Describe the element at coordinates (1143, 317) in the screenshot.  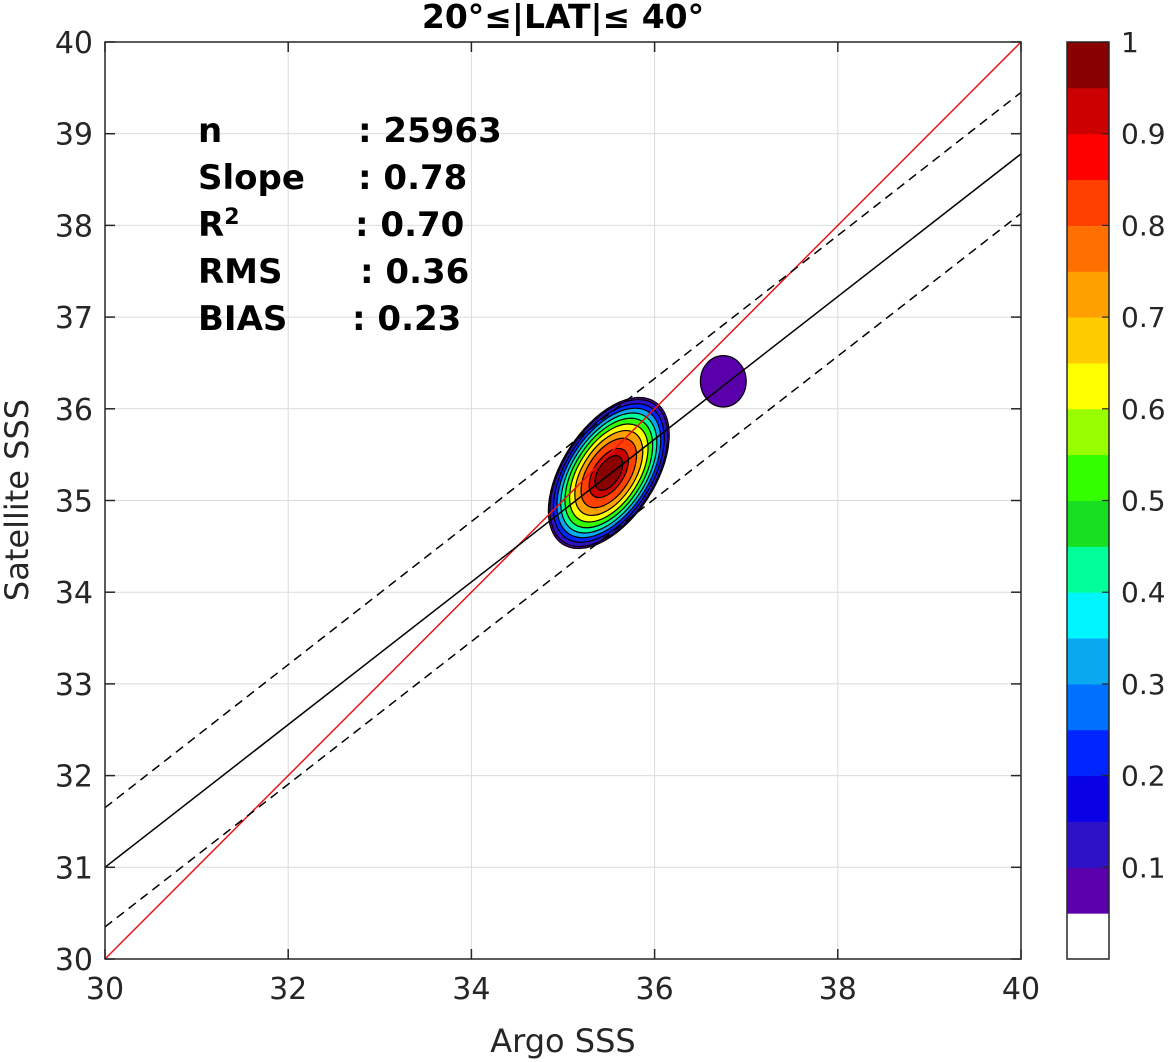
I see `colorbar-tick-label: 0.7` at that location.